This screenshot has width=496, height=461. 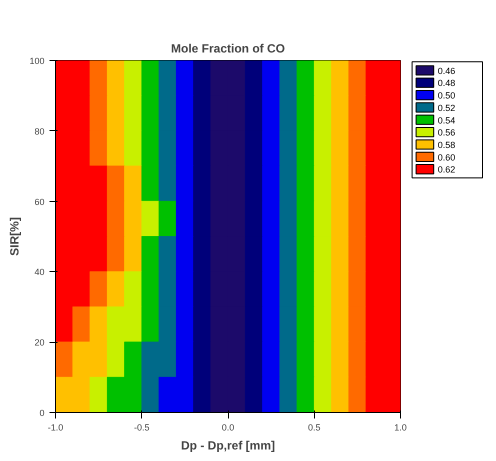 I want to click on chart-title: Mole Fraction of CO, so click(x=228, y=49).